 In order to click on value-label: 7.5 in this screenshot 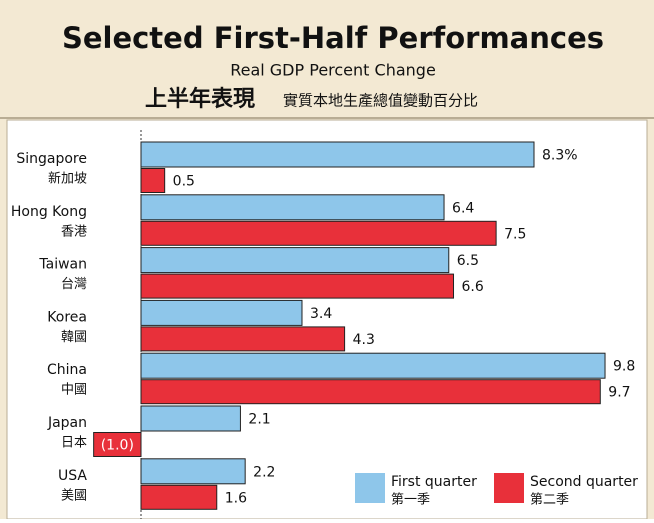, I will do `click(515, 234)`.